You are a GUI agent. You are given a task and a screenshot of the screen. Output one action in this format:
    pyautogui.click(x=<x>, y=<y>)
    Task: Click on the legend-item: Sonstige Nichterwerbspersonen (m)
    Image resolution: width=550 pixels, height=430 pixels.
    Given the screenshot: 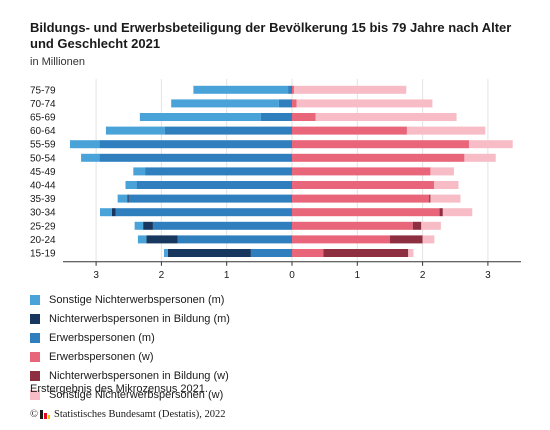 What is the action you would take?
    pyautogui.click(x=130, y=299)
    